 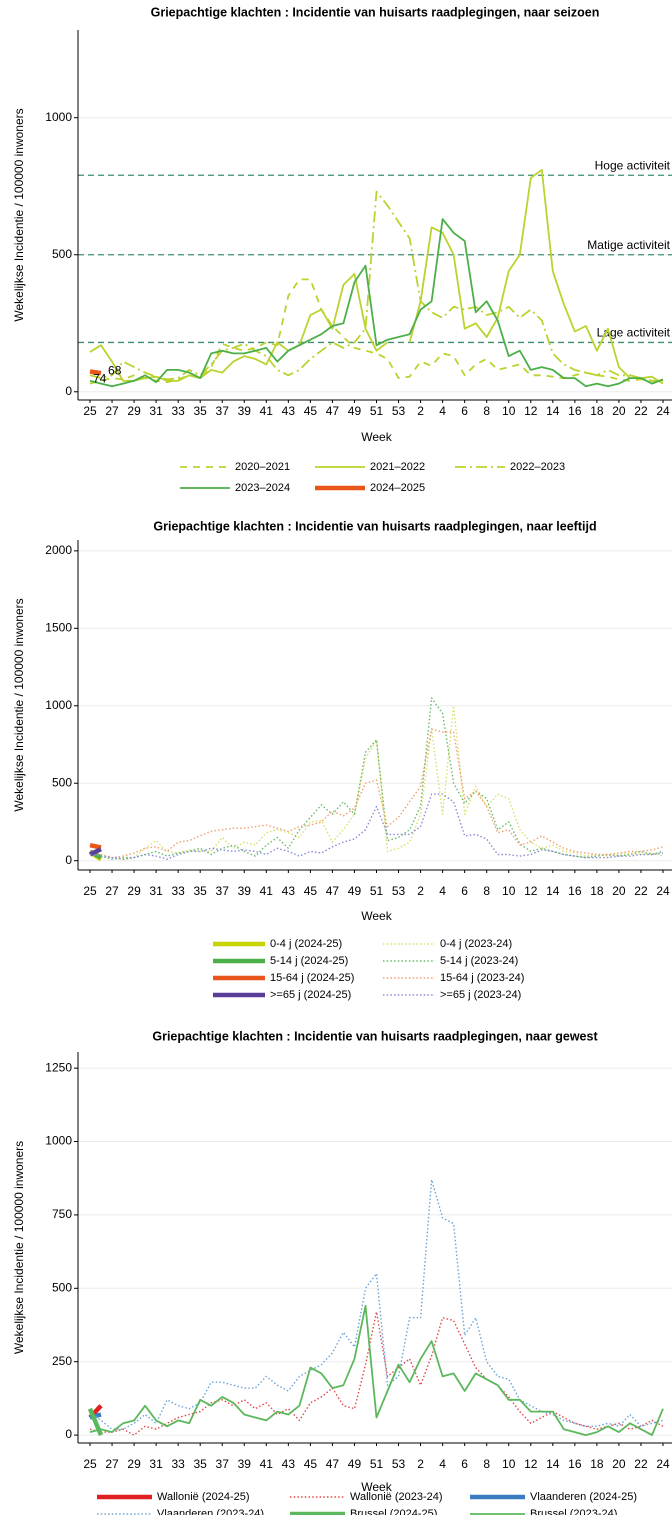 I want to click on legend-label: 15-64 j (2023-24), so click(x=482, y=978).